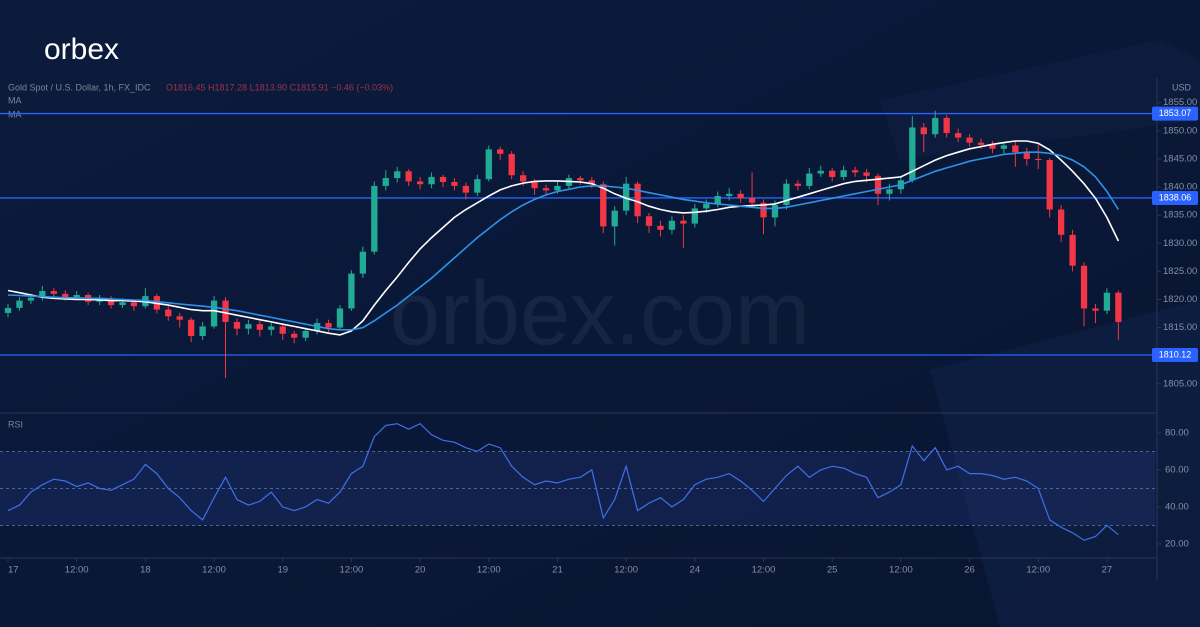 The height and width of the screenshot is (627, 1200). I want to click on x-tick-label: 20, so click(420, 570).